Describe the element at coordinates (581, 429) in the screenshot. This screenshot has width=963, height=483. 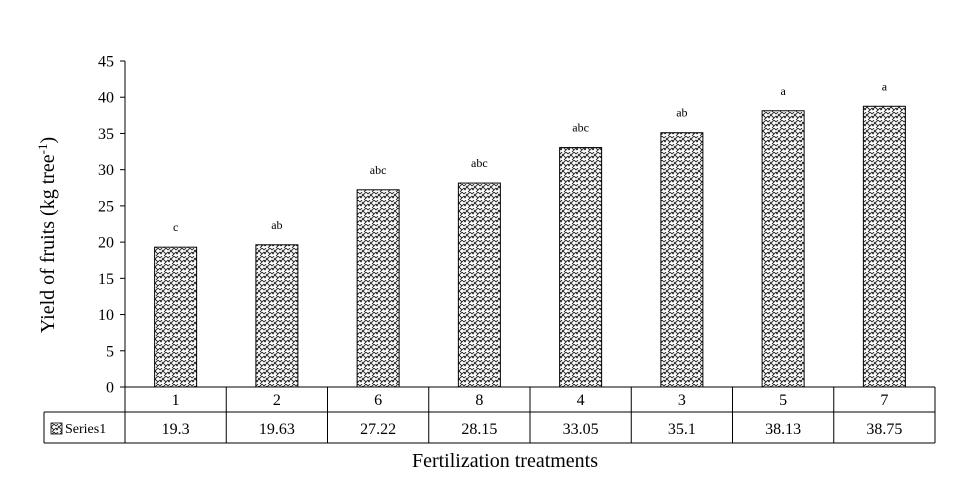
I see `table-value-cell: 33.05` at that location.